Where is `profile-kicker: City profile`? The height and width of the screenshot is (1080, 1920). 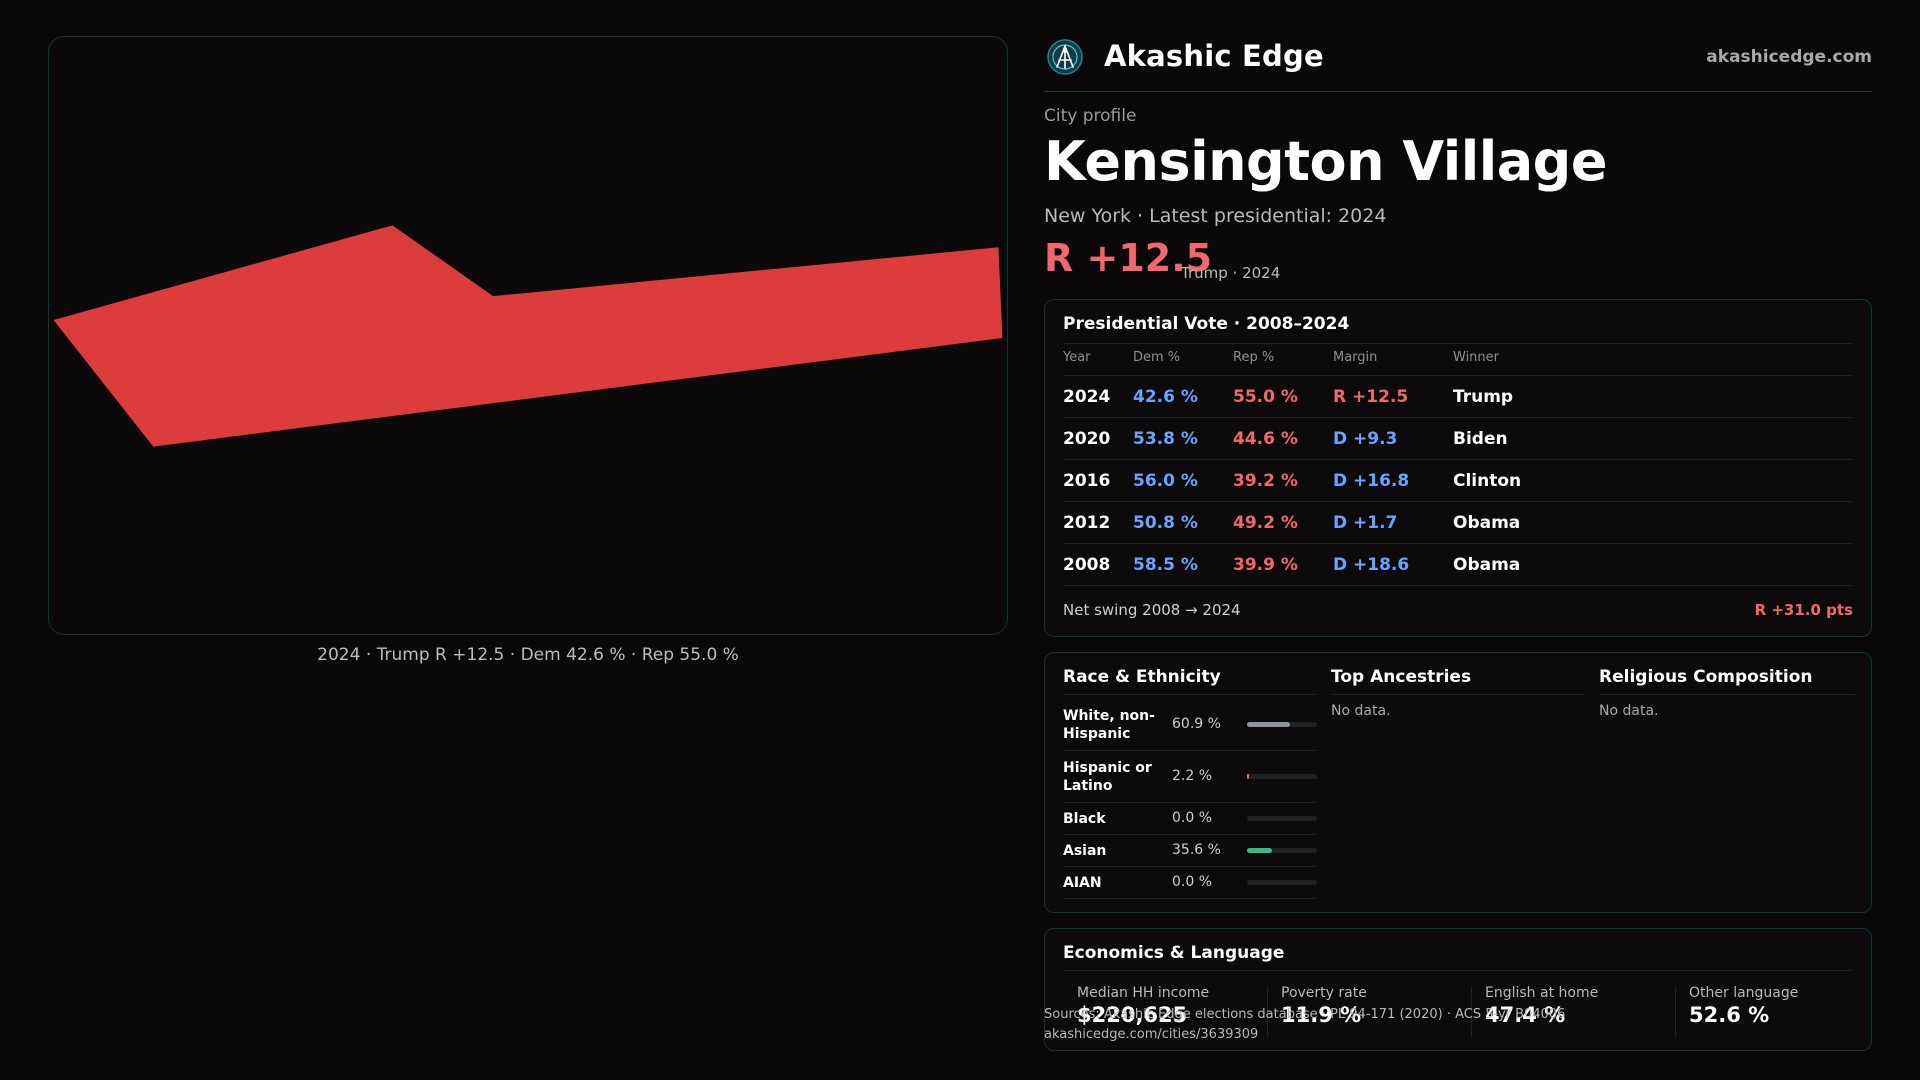
profile-kicker: City profile is located at coordinates (1090, 116).